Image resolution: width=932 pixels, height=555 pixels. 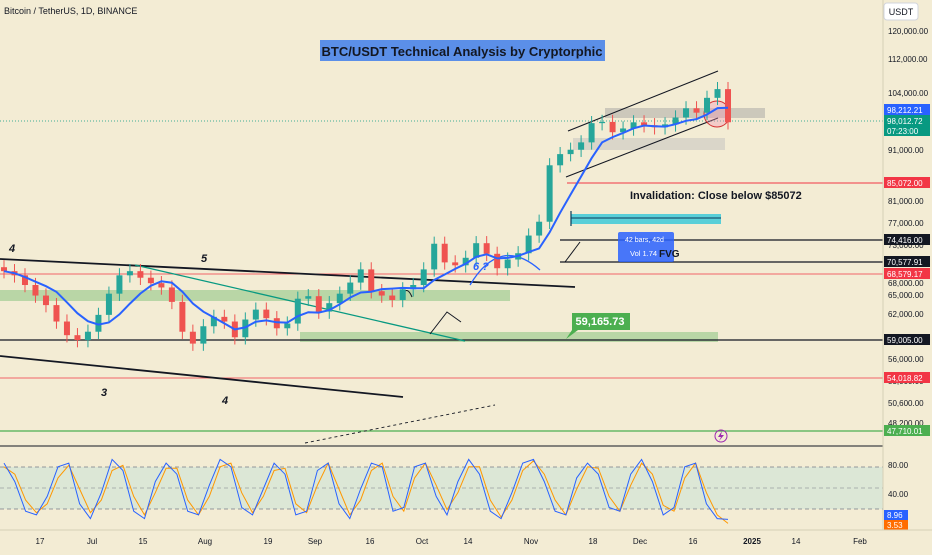 What do you see at coordinates (92, 541) in the screenshot?
I see `time-tick-label: Jul` at bounding box center [92, 541].